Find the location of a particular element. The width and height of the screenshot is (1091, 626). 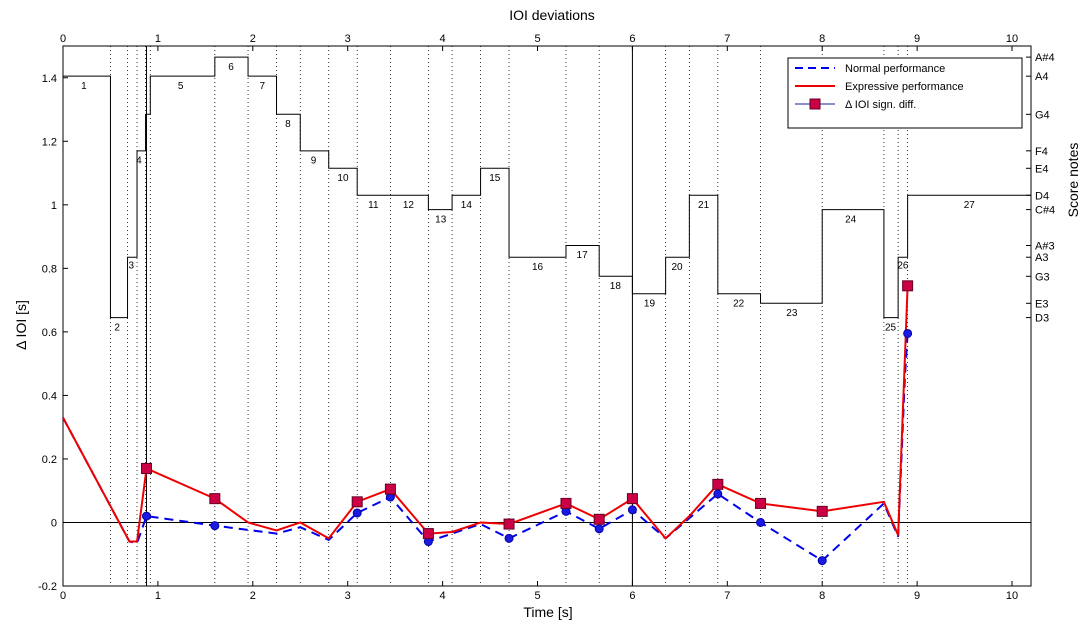

score-note-label: A#3 is located at coordinates (1045, 246).